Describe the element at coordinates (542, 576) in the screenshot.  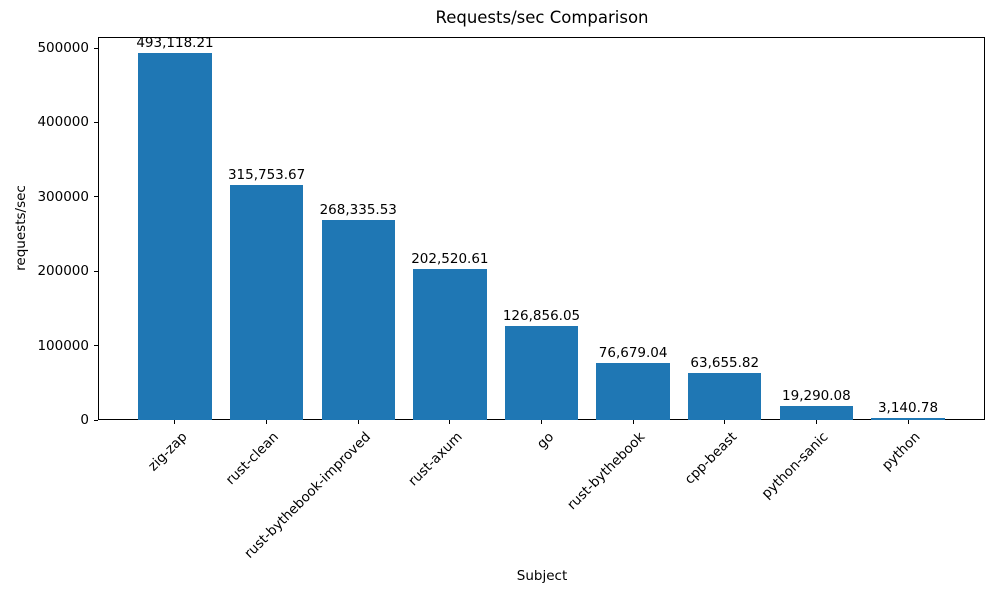
I see `x-axis-label: Subject` at that location.